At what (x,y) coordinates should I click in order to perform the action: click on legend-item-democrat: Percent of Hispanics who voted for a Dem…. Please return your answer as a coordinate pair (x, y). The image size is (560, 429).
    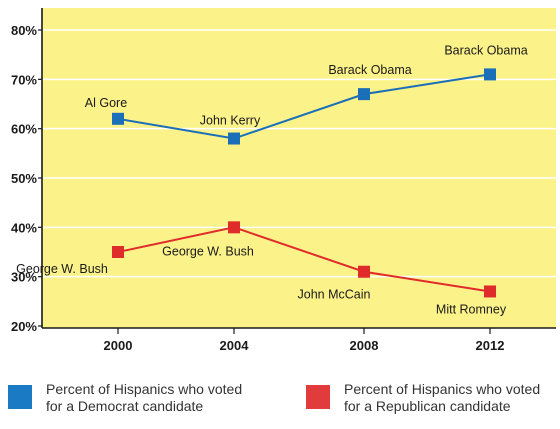
    Looking at the image, I should click on (125, 398).